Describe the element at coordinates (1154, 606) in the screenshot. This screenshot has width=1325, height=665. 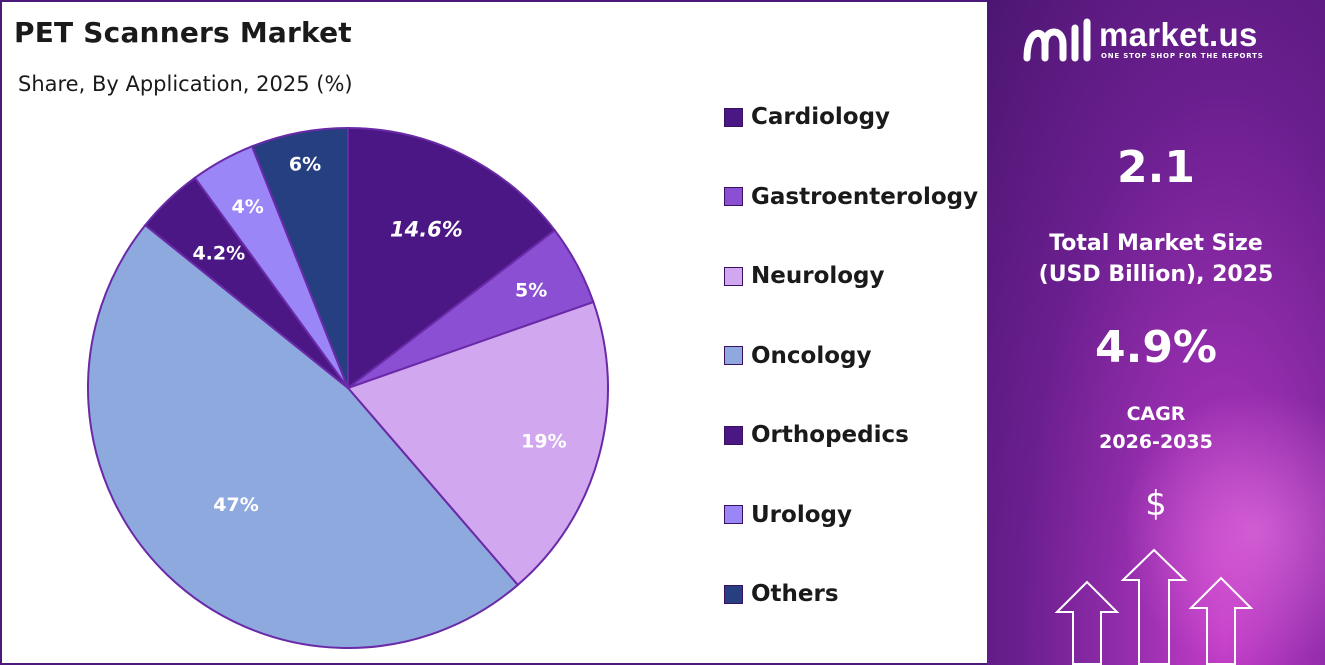
I see `growth-arrows-icon` at that location.